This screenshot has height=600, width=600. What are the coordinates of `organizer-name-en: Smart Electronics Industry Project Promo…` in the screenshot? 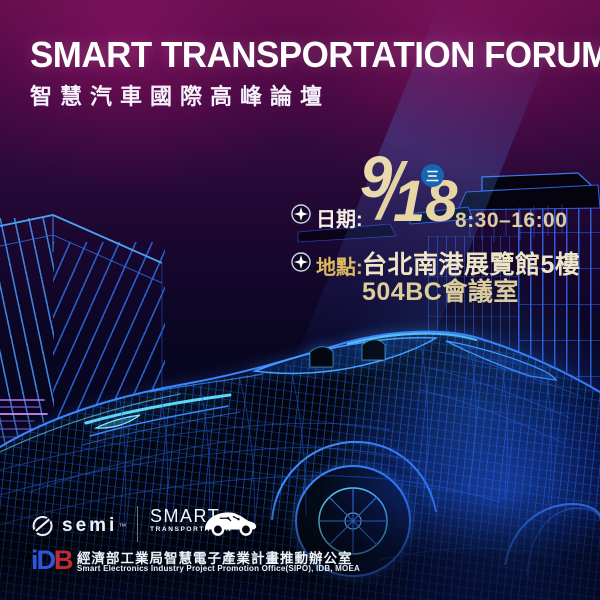 It's located at (218, 568).